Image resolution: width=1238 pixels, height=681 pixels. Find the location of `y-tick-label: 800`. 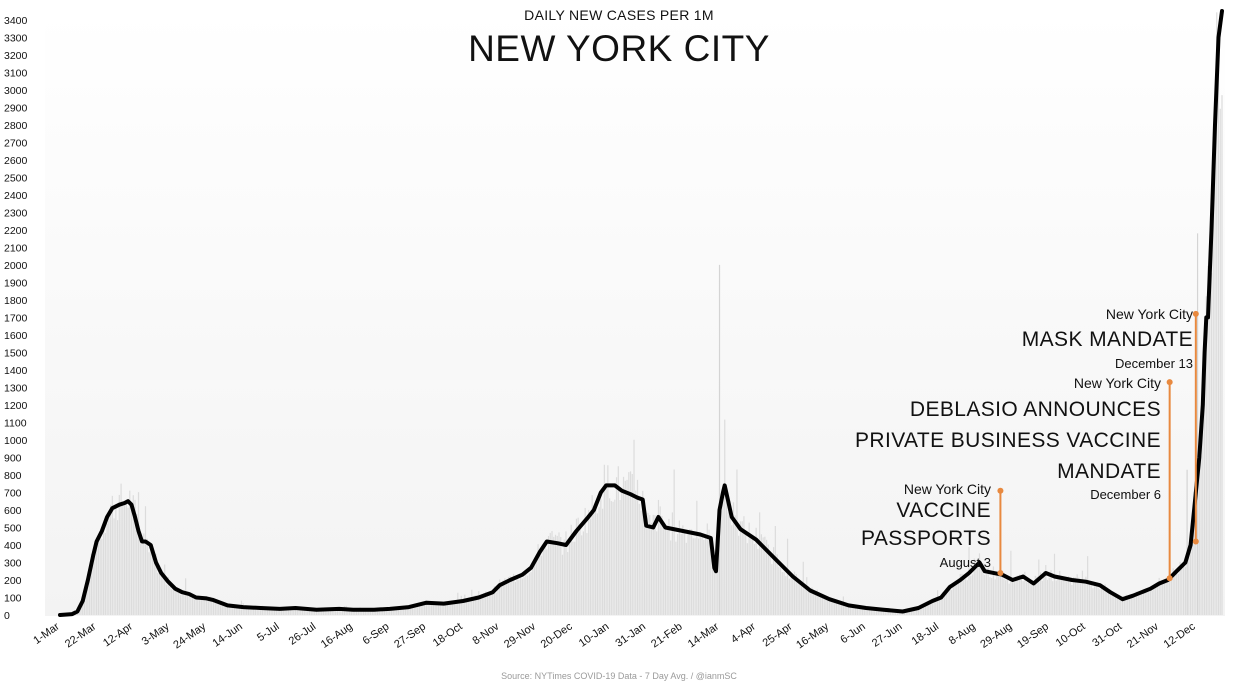

y-tick-label: 800 is located at coordinates (13, 476).